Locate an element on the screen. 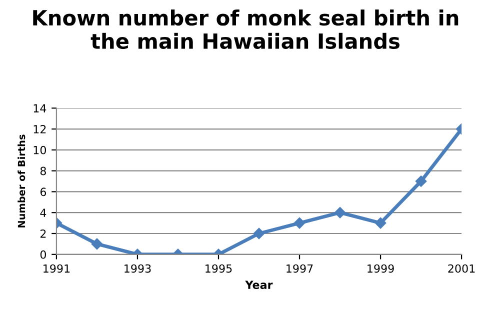 This screenshot has height=318, width=491. y-tick-label: 6 is located at coordinates (43, 192).